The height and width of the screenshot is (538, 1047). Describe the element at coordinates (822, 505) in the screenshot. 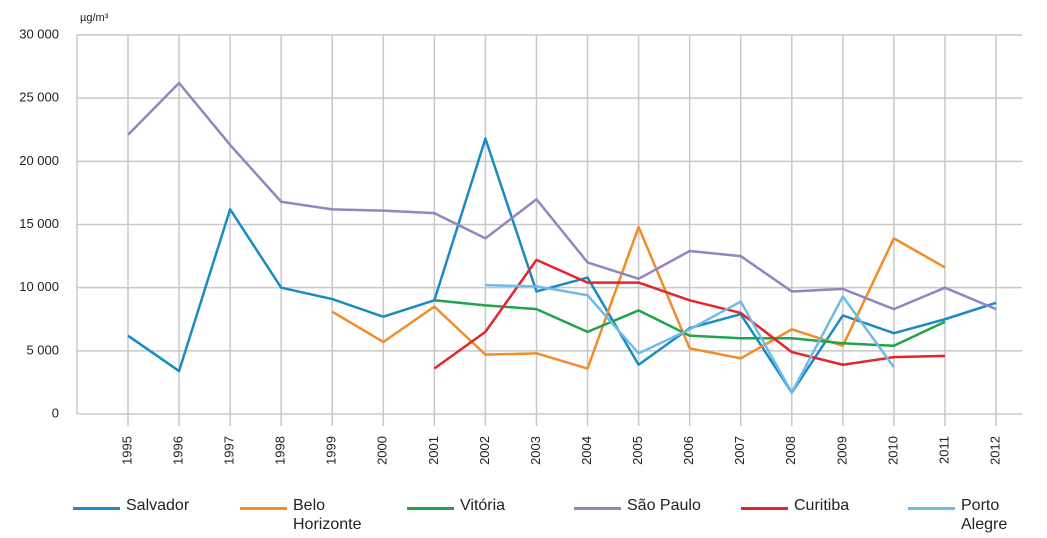

I see `legend-label: Curitiba` at that location.